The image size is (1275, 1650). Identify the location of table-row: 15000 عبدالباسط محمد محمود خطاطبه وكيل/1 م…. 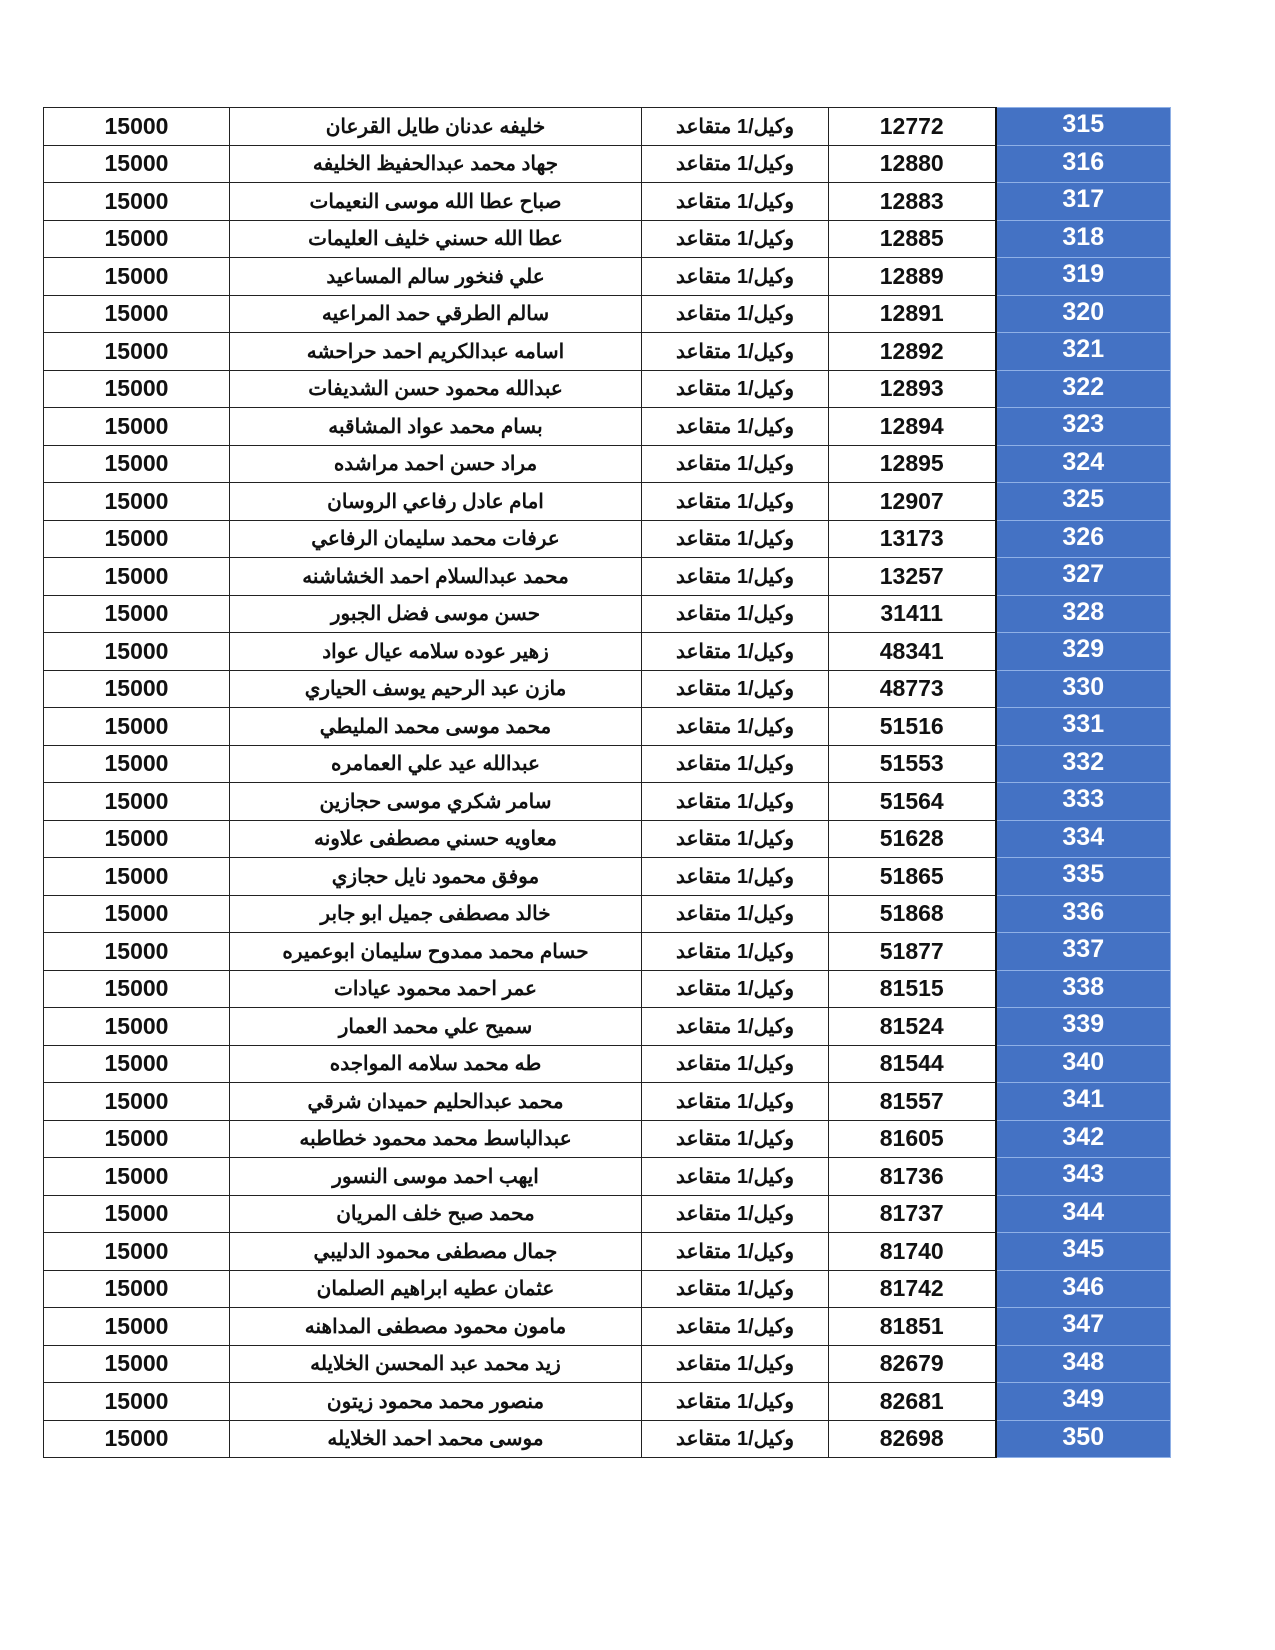
(607, 1138).